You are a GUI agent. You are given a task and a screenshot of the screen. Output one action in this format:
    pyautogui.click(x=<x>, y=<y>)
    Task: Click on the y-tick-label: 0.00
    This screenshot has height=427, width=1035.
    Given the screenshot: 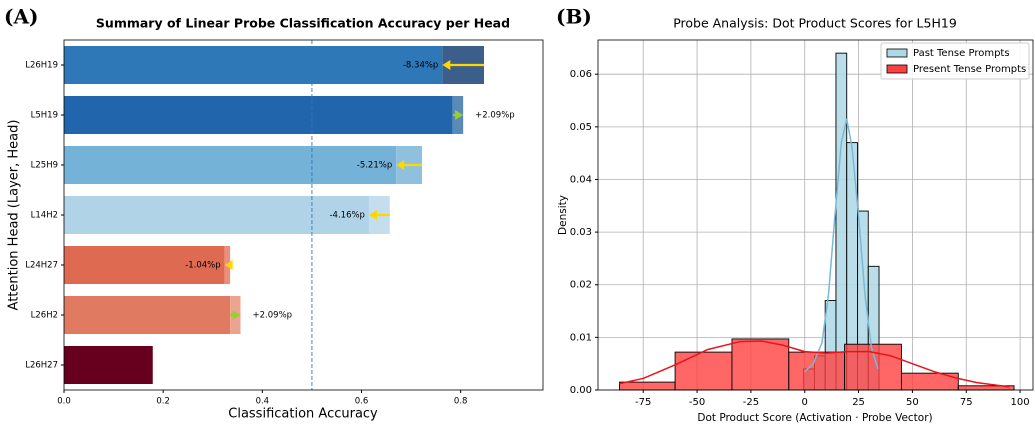 What is the action you would take?
    pyautogui.click(x=581, y=390)
    